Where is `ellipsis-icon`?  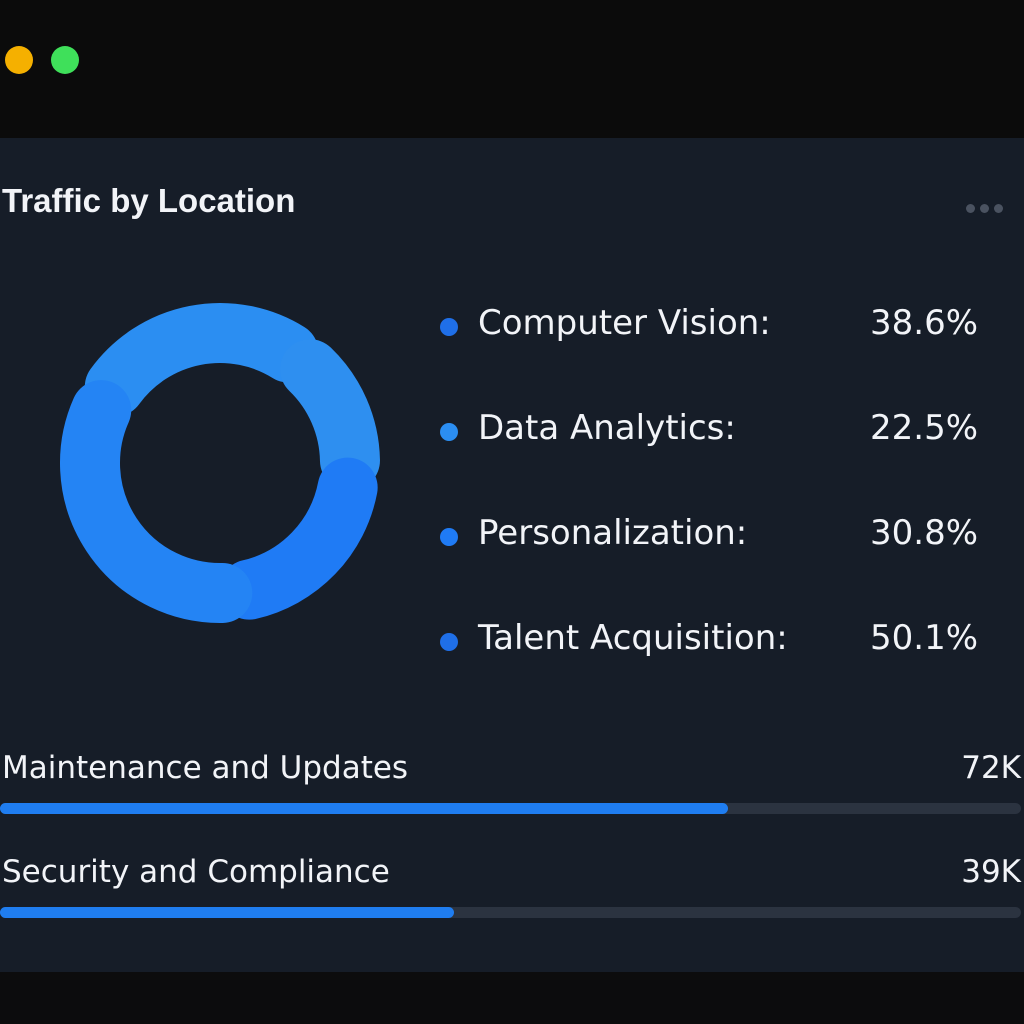
ellipsis-icon is located at coordinates (984, 208).